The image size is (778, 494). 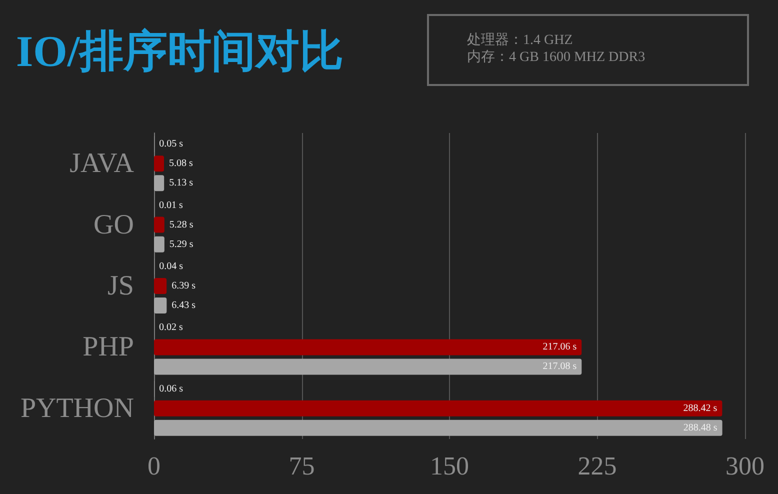 I want to click on data-label: 6.43 s, so click(x=184, y=306).